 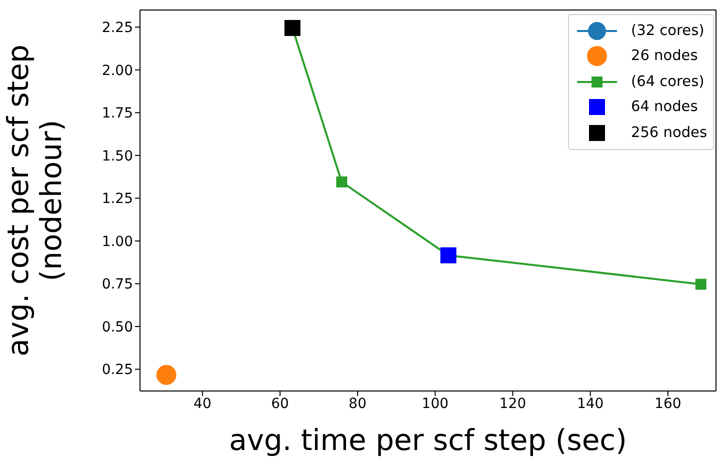 I want to click on legend-label: 26 nodes, so click(x=664, y=56).